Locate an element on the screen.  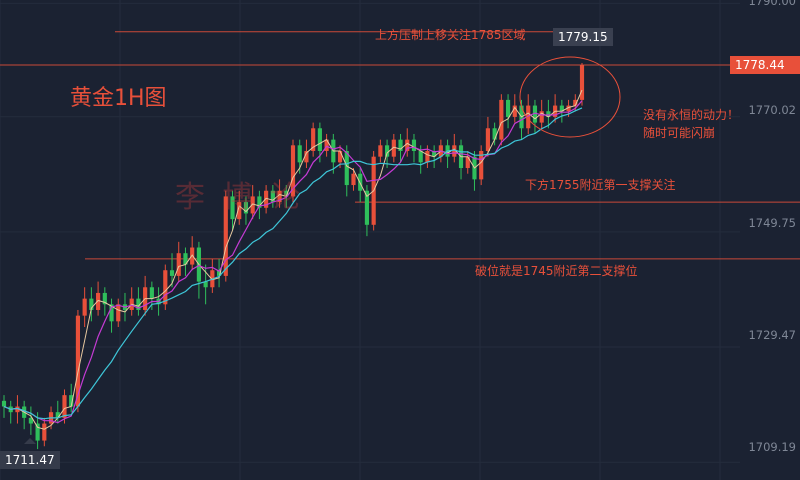
y-tick-label: 1790.00 is located at coordinates (772, 4).